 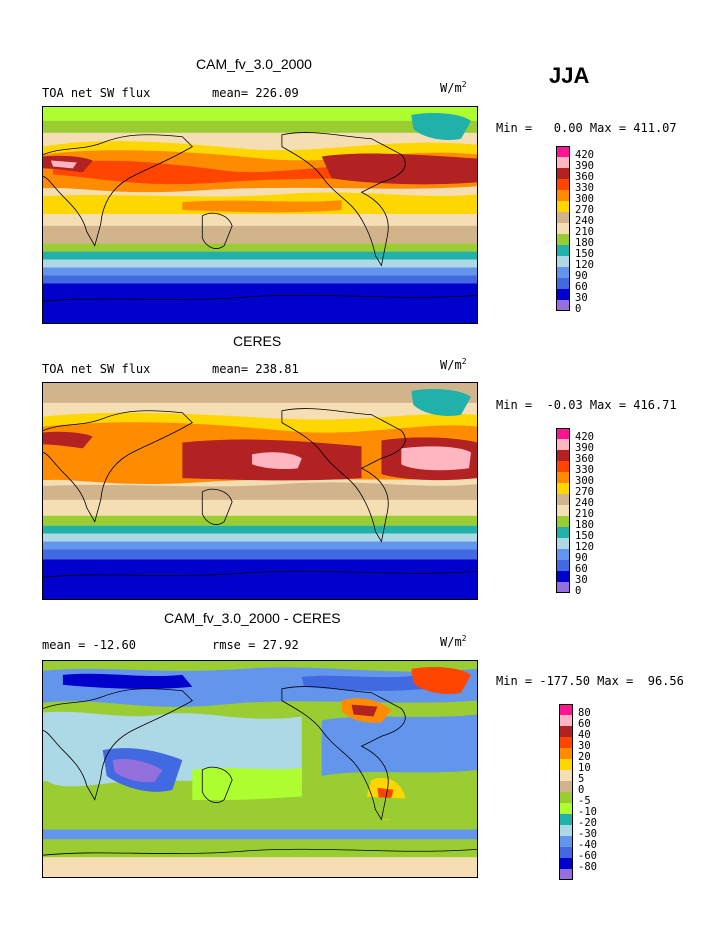 I want to click on panel-minmax-model: Min = 0.00 Max = 411.07, so click(x=586, y=128).